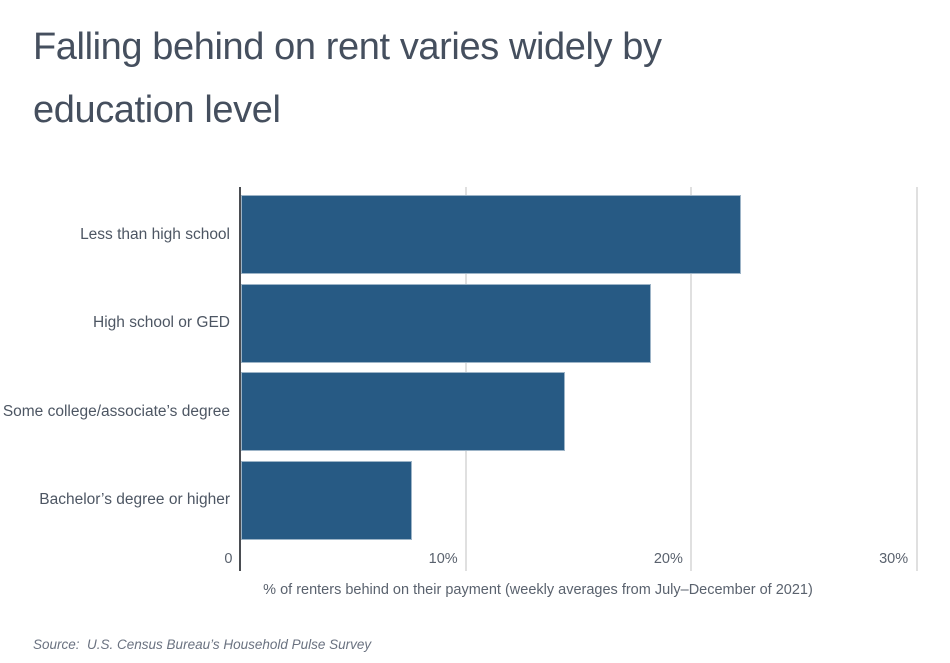  Describe the element at coordinates (347, 47) in the screenshot. I see `chart-title-line-1: Falling behind on rent varies widely by` at that location.